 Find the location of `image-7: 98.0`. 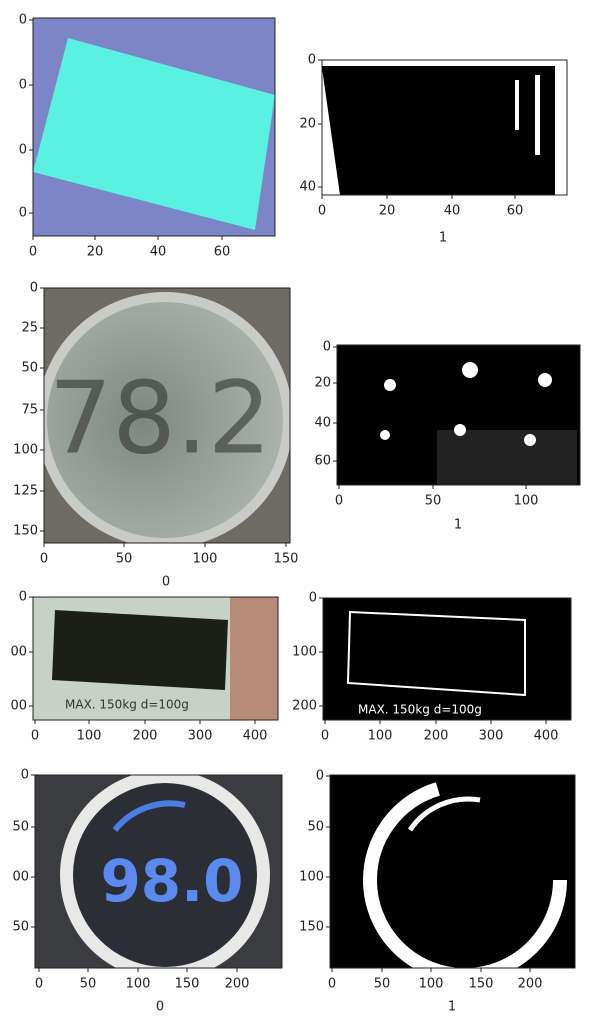

image-7: 98.0 is located at coordinates (158, 871).